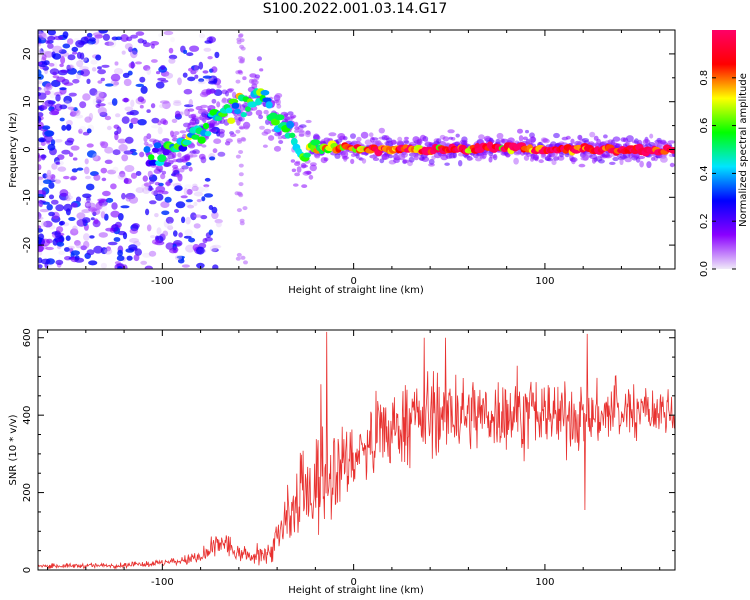 The width and height of the screenshot is (750, 600). I want to click on colorbar-gradient, so click(724, 149).